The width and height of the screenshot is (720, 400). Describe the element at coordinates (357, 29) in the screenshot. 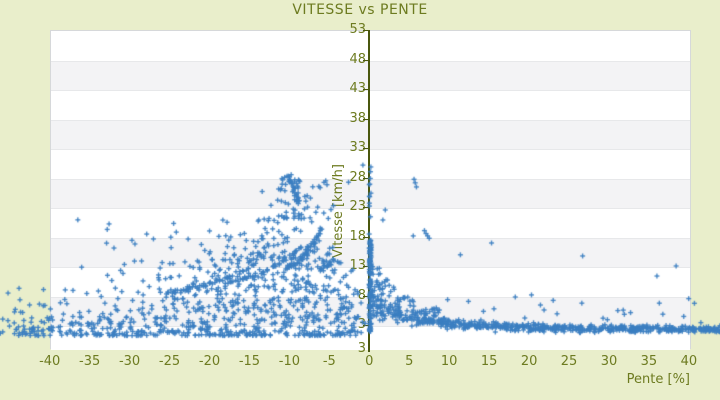

I see `y-tick-label: 53` at that location.